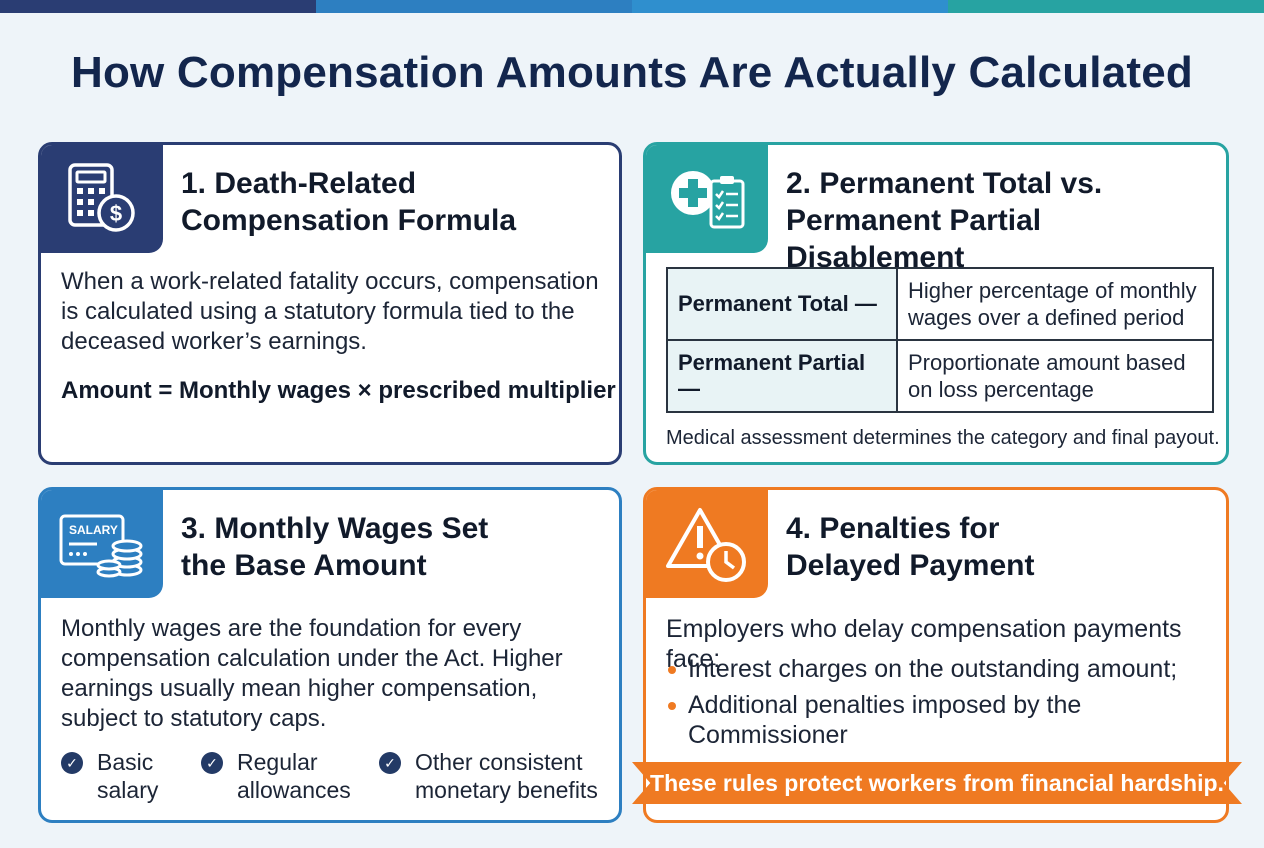 This screenshot has width=1264, height=848. I want to click on card-heading: 1. Death-Related Compensation Formula, so click(349, 202).